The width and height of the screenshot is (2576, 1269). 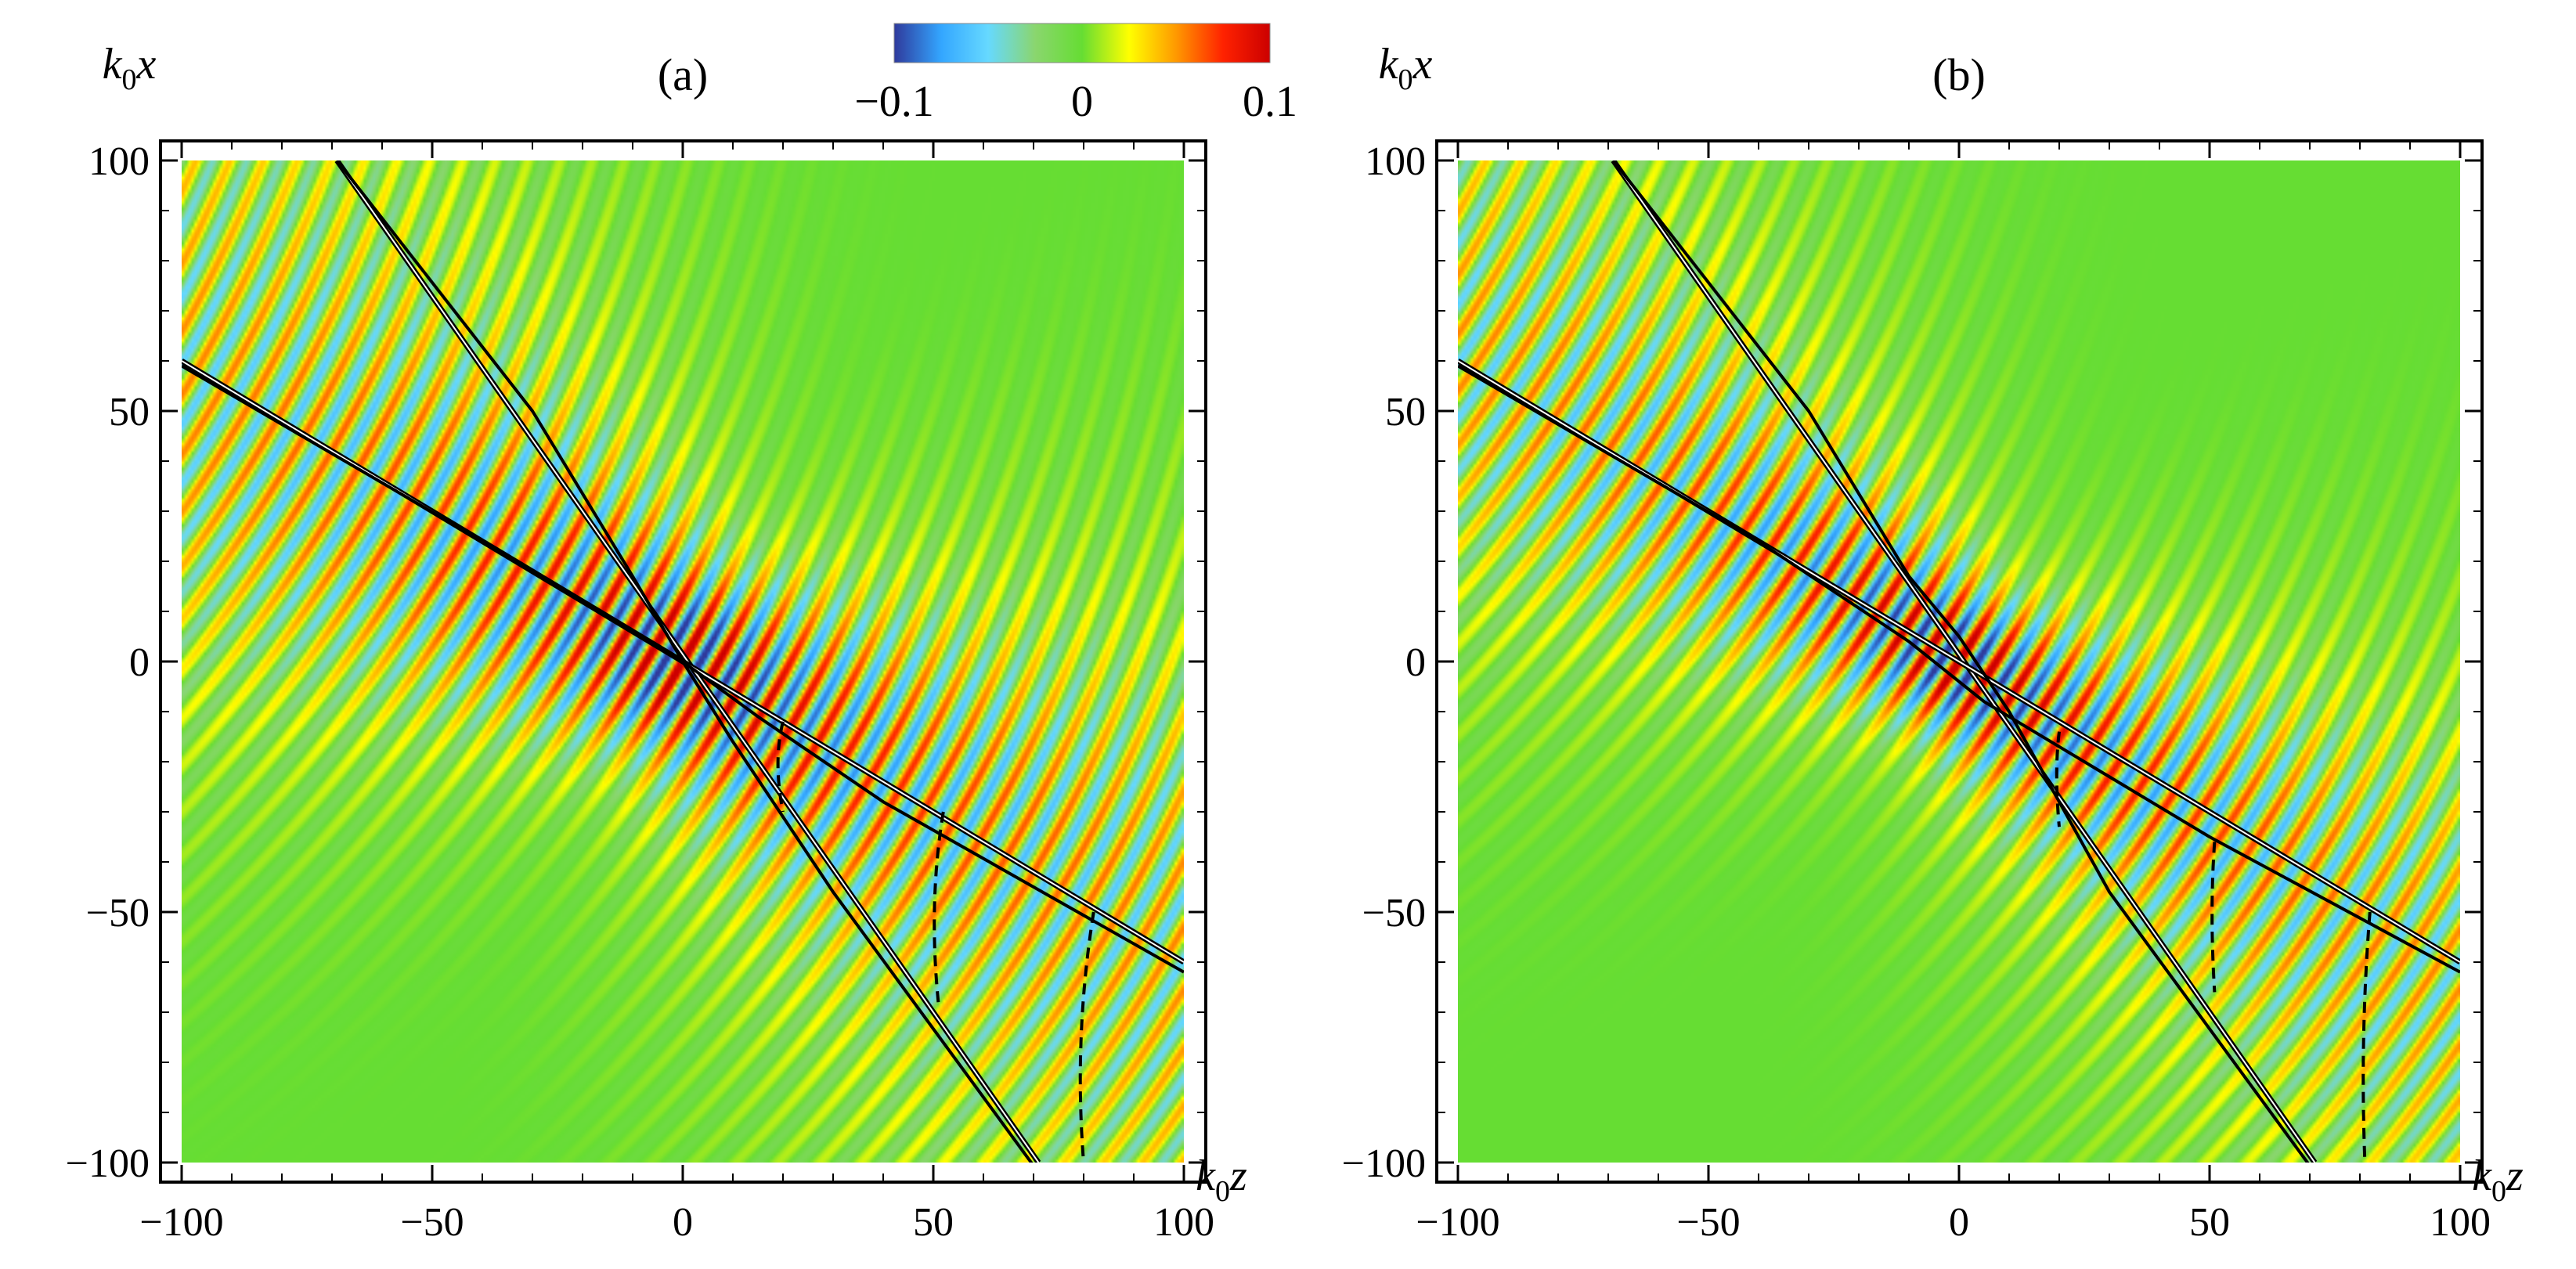 What do you see at coordinates (432, 1222) in the screenshot?
I see `panel-a-x-tick-label: −50` at bounding box center [432, 1222].